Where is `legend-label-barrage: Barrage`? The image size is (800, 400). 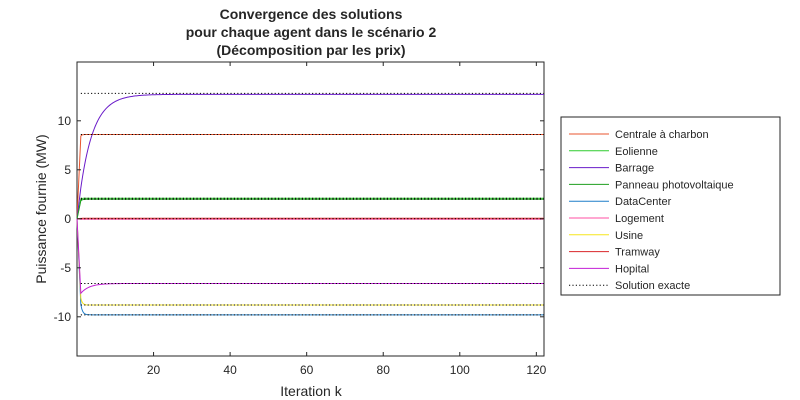
legend-label-barrage: Barrage is located at coordinates (634, 169).